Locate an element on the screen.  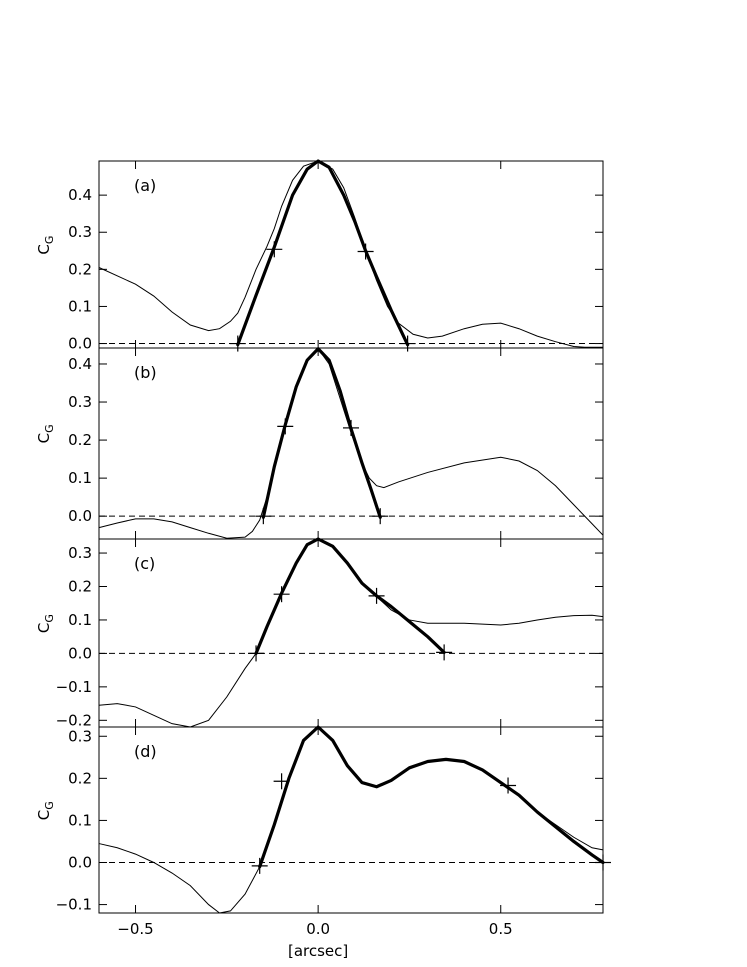
y-tick-label: −0.2 is located at coordinates (74, 720).